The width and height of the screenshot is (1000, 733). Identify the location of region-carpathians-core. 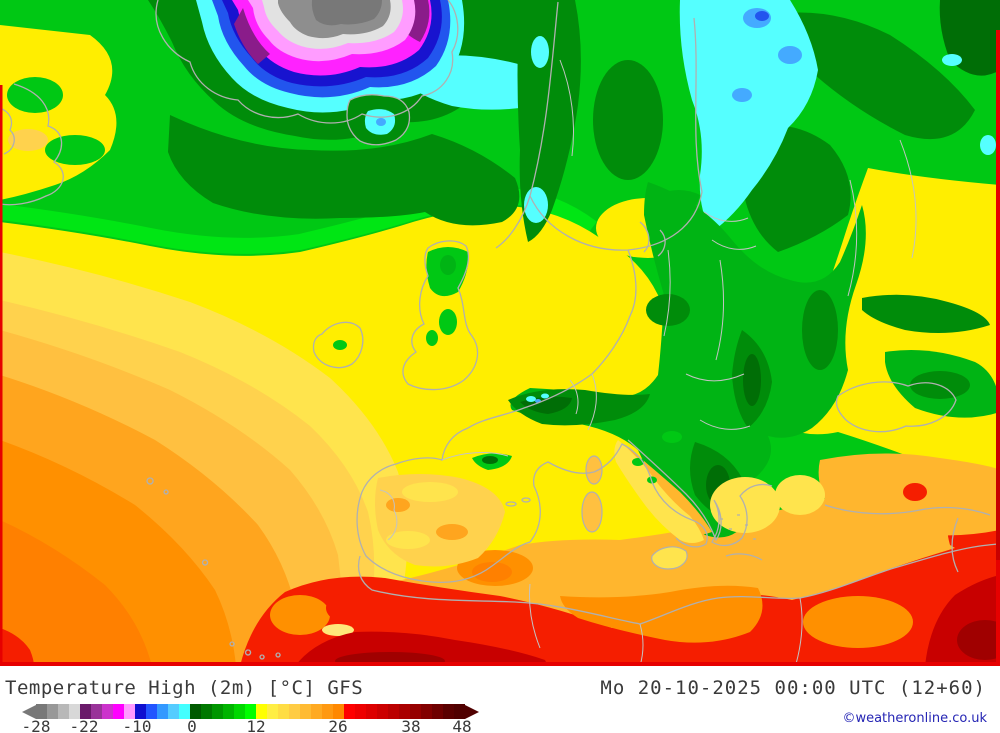
(752, 380).